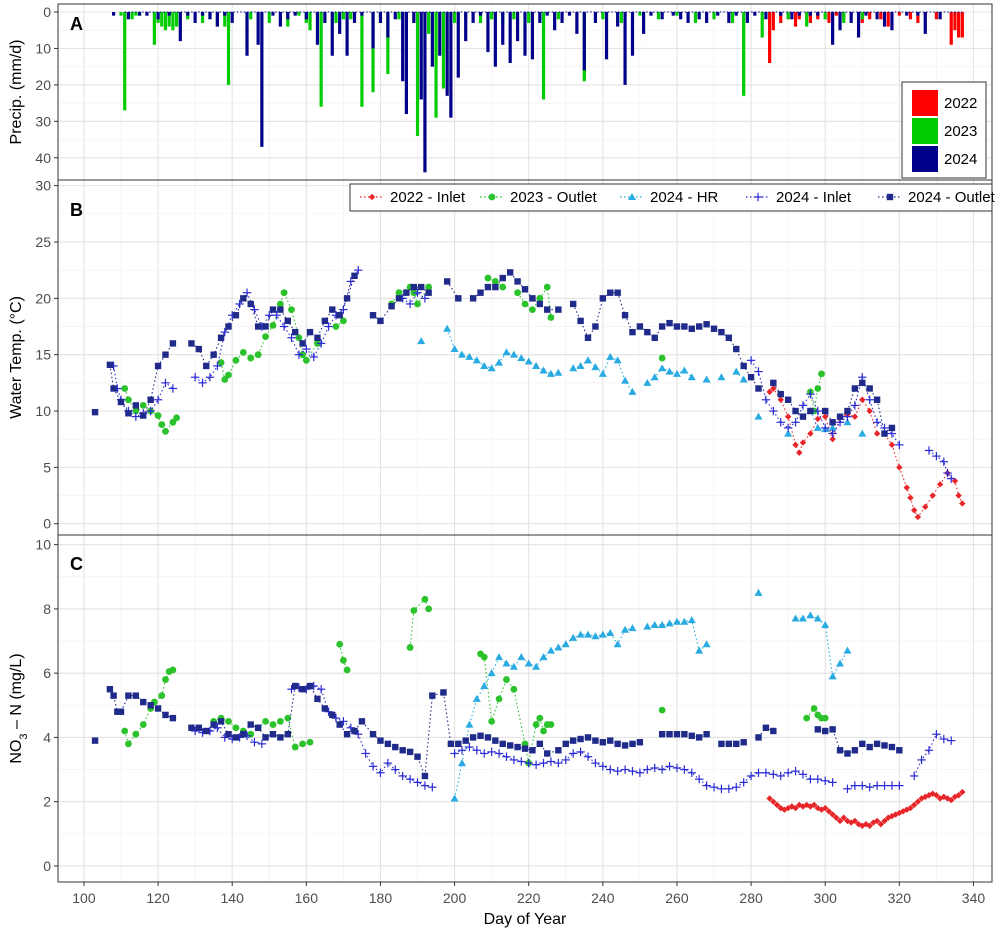 The height and width of the screenshot is (932, 996). What do you see at coordinates (866, 808) in the screenshot?
I see `series-2022-inlet` at bounding box center [866, 808].